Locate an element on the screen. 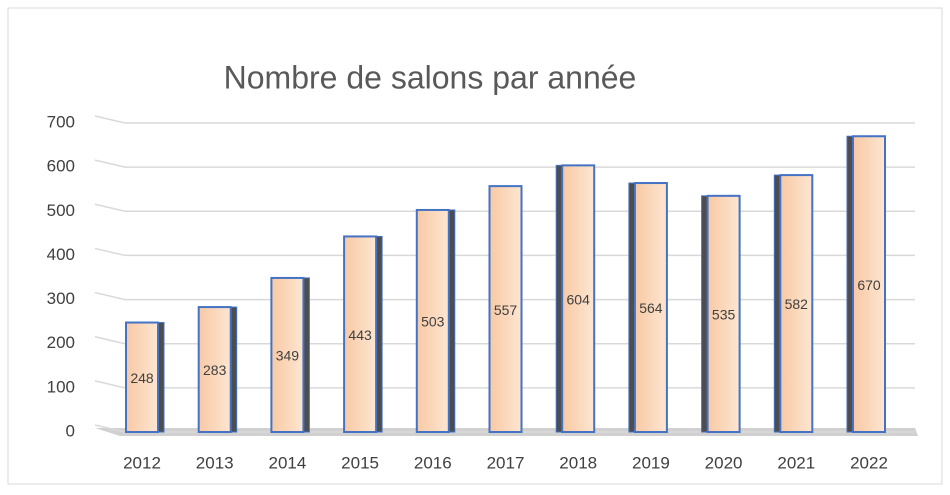  data-label: 564 is located at coordinates (651, 308).